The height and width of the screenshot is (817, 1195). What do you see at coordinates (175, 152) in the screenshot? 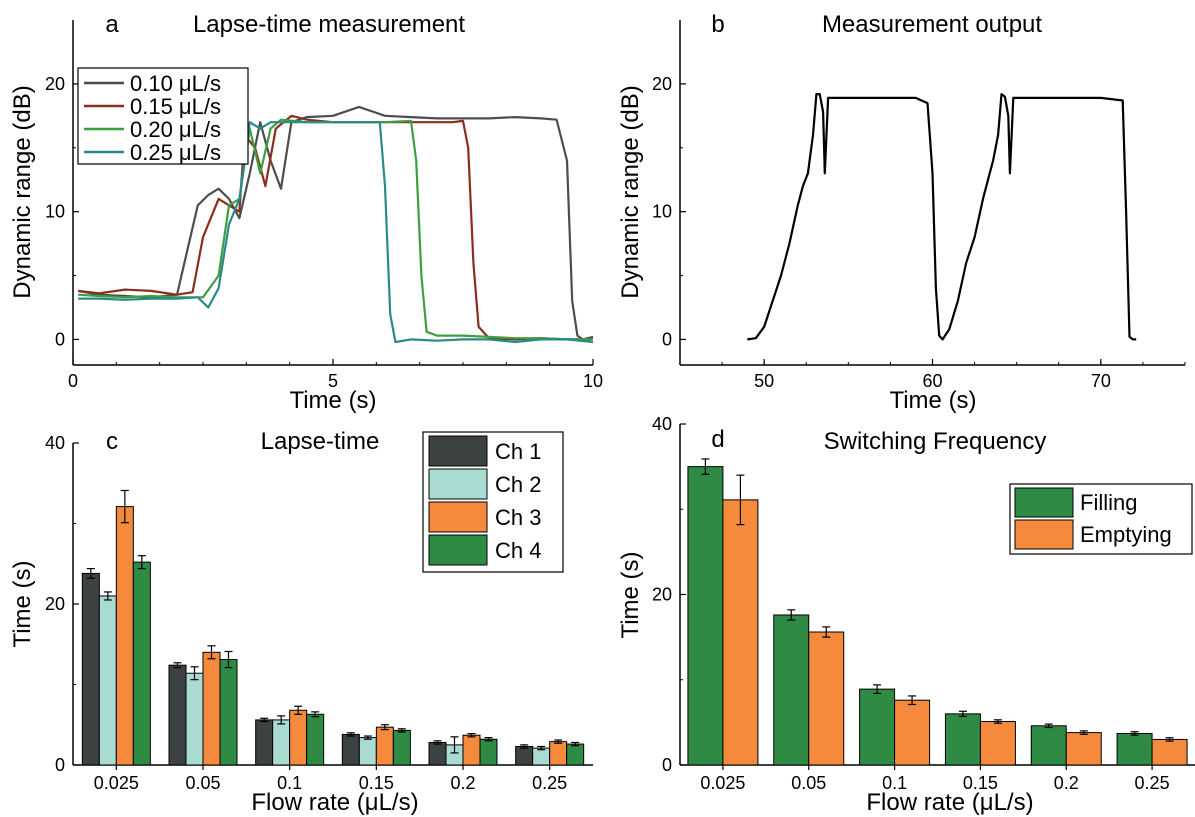
I see `legend-label: 0.25 μL/s` at bounding box center [175, 152].